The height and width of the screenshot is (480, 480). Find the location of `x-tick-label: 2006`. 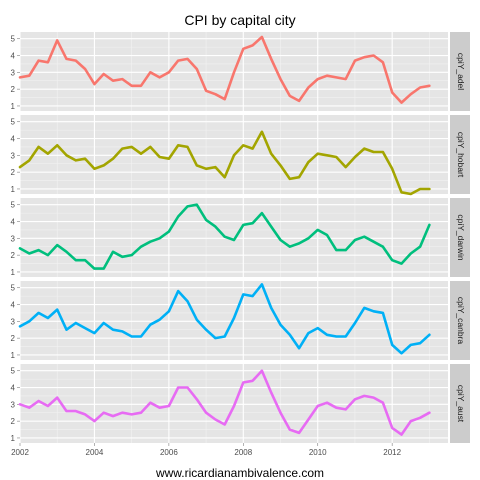

x-tick-label: 2006 is located at coordinates (169, 452).